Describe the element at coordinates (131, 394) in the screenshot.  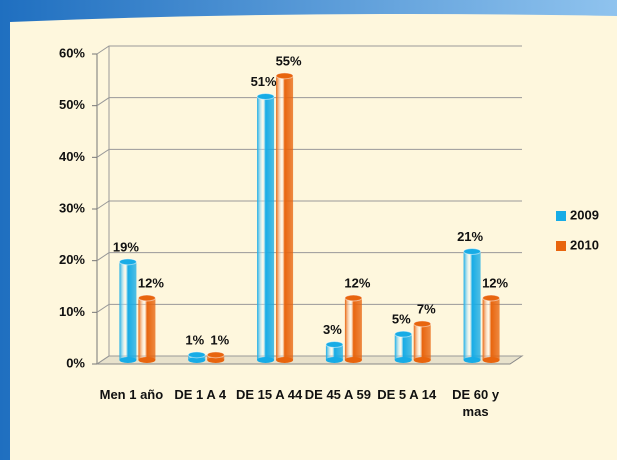
I see `x-tick-label: Men 1 año` at that location.